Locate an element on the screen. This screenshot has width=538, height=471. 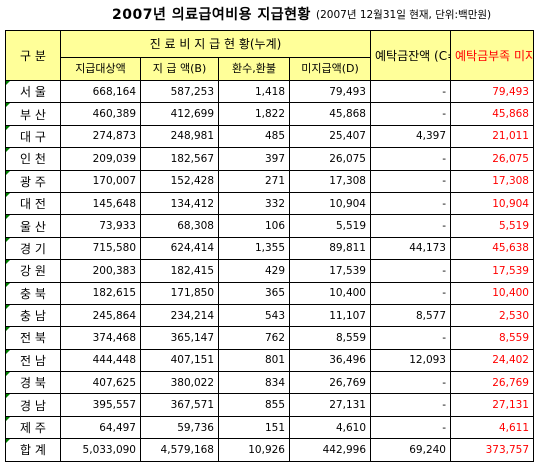
table-row: 광 주 170,007 152,428 271 17,308-17,308 is located at coordinates (269, 181).